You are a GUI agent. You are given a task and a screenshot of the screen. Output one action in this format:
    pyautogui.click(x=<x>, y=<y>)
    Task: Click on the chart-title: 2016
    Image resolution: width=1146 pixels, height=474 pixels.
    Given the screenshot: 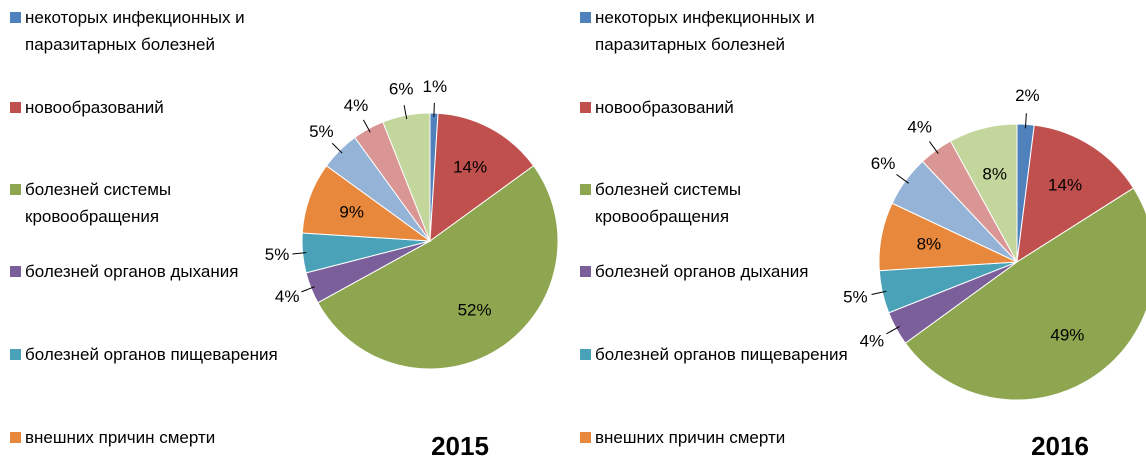 What is the action you would take?
    pyautogui.click(x=1060, y=446)
    